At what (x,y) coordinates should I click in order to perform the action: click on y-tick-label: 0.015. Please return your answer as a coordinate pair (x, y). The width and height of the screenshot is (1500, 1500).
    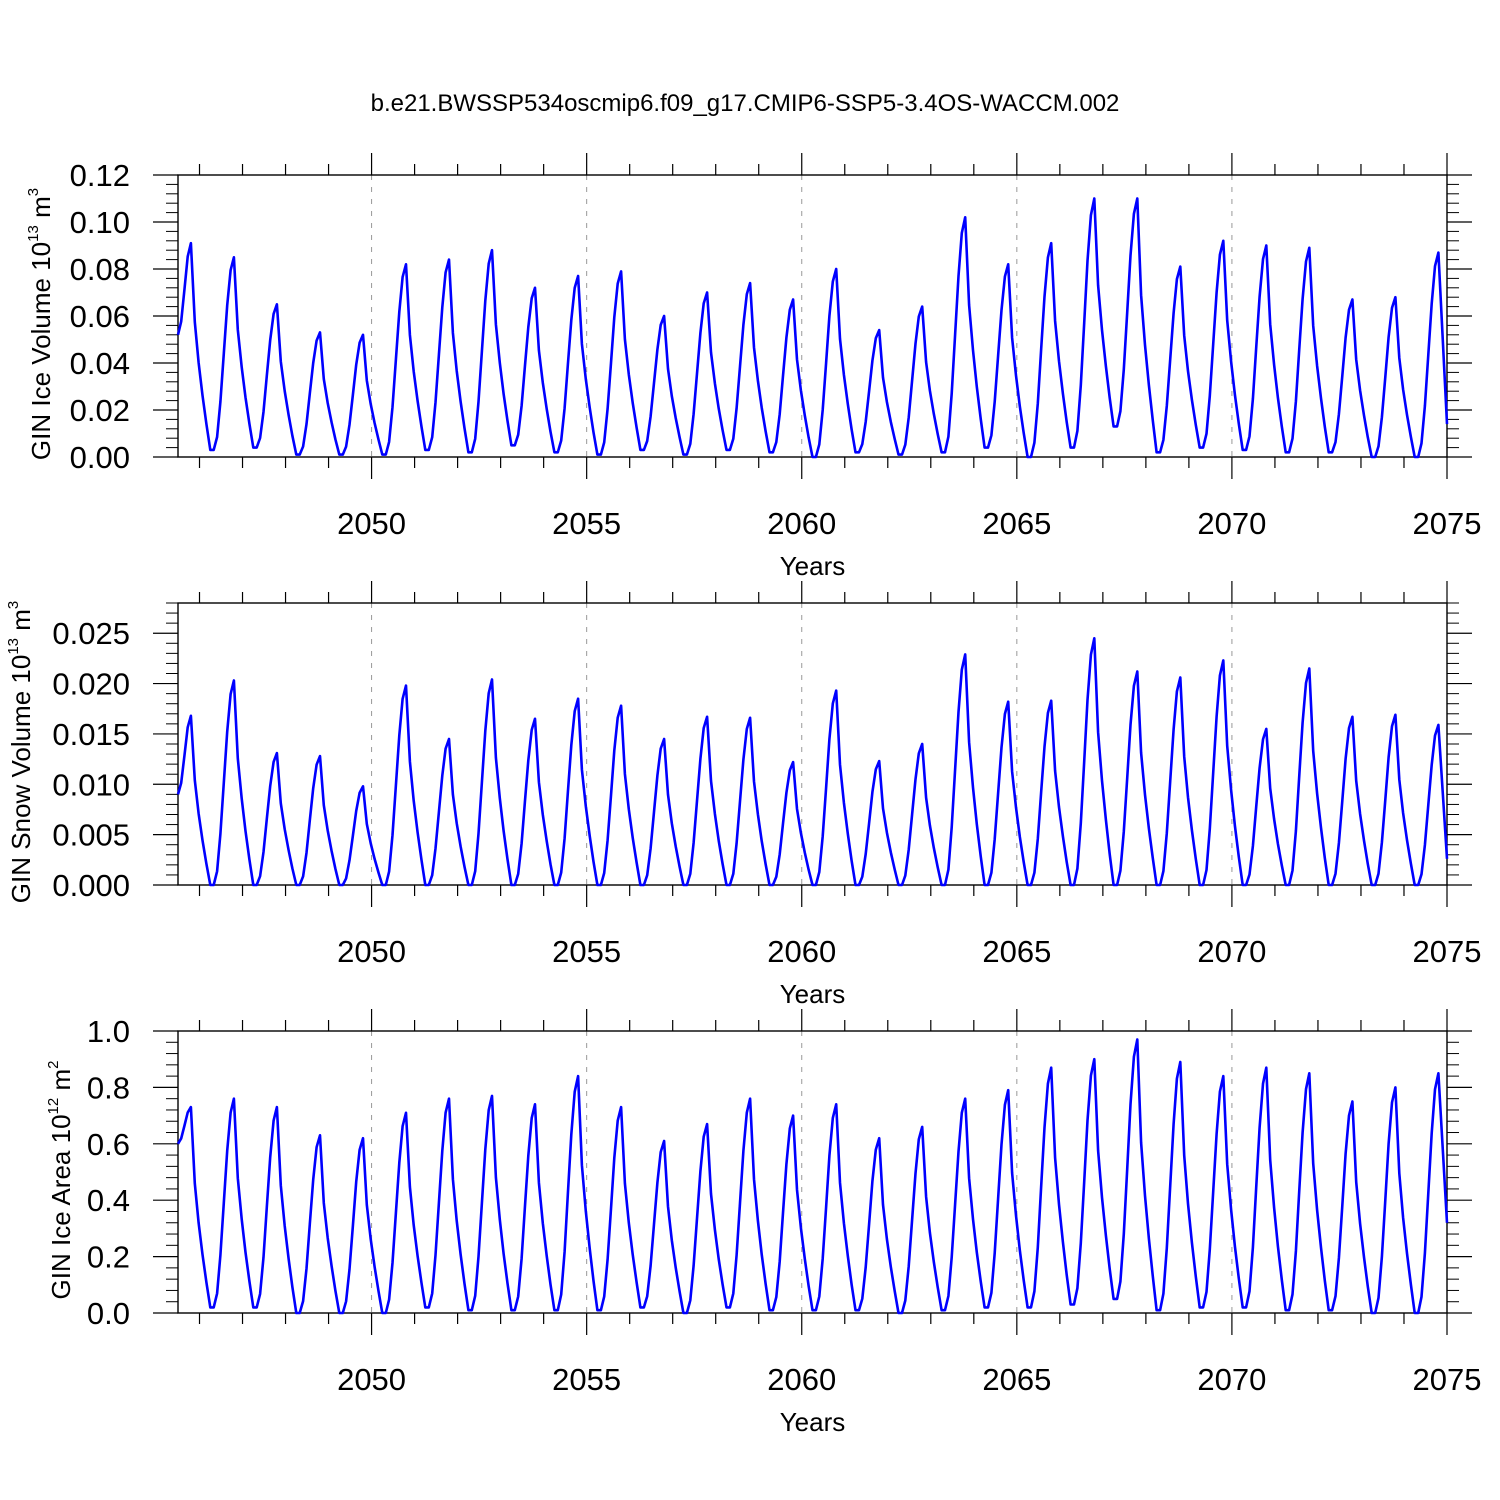
    Looking at the image, I should click on (91, 734).